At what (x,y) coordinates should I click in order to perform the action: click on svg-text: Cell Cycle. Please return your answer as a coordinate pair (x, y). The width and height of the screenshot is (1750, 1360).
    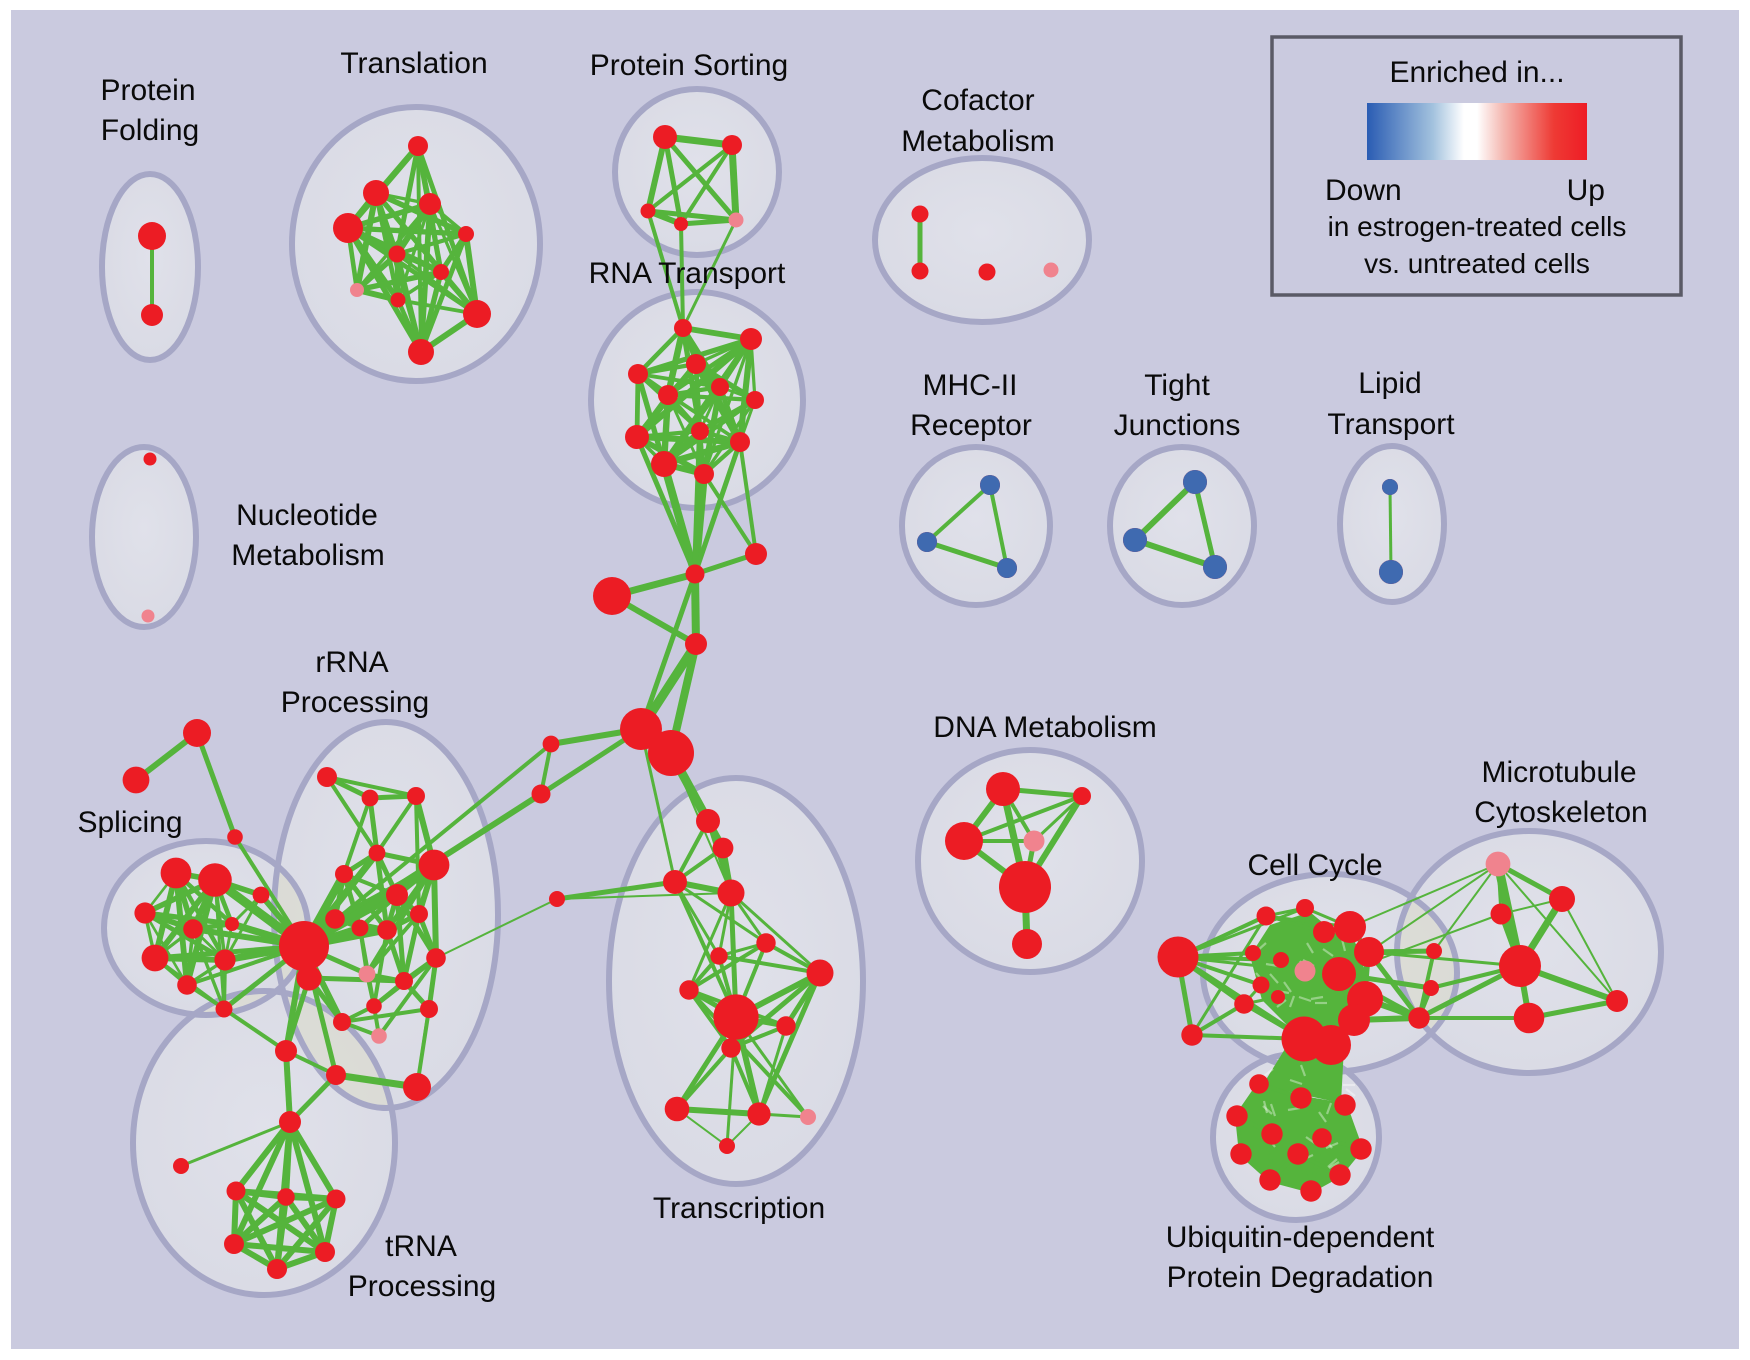
    Looking at the image, I should click on (1314, 865).